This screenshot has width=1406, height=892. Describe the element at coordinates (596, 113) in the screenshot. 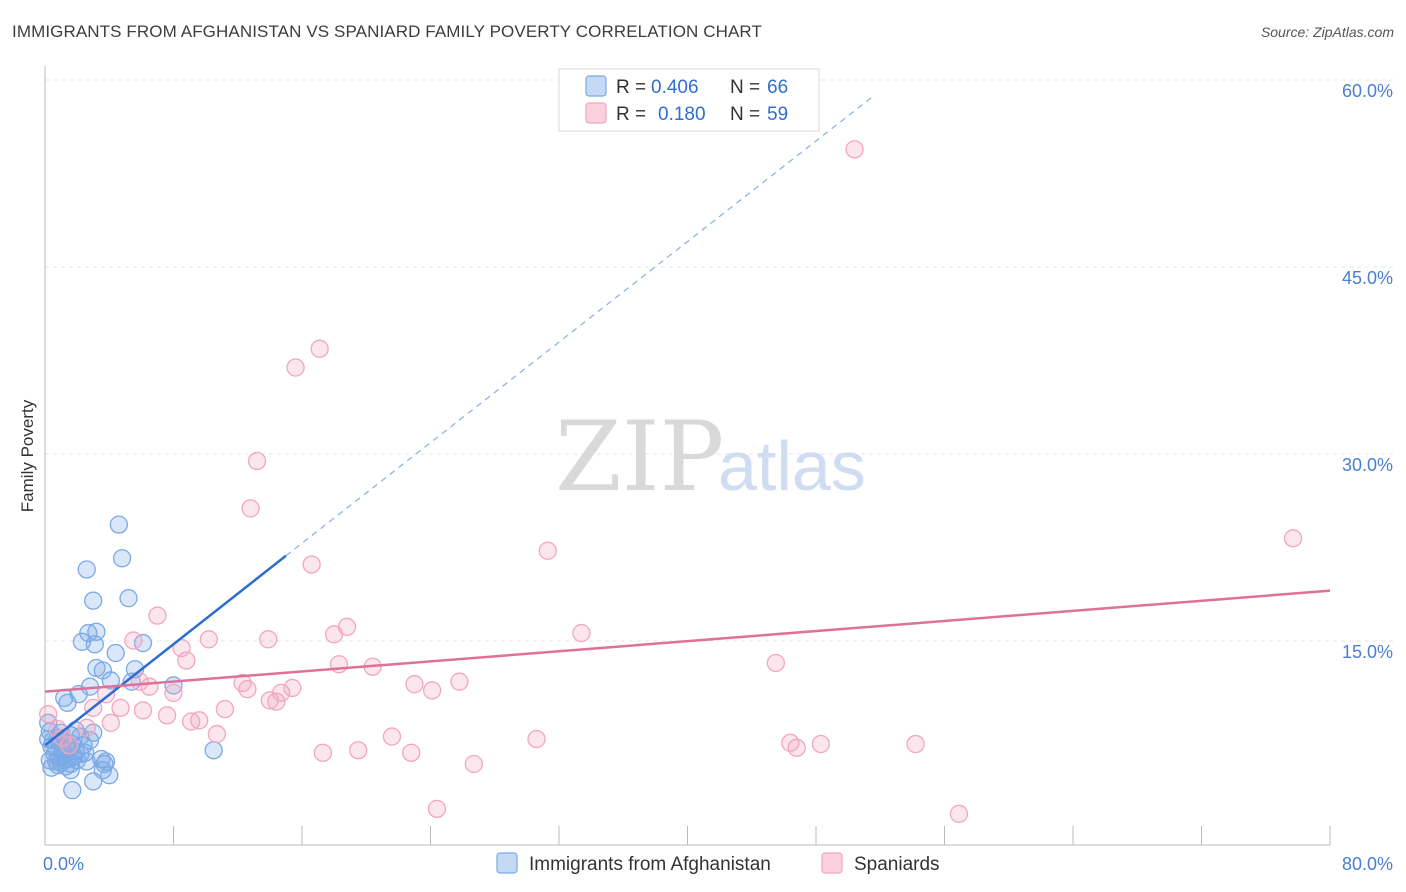

I see `legend-swatch-spaniards` at that location.